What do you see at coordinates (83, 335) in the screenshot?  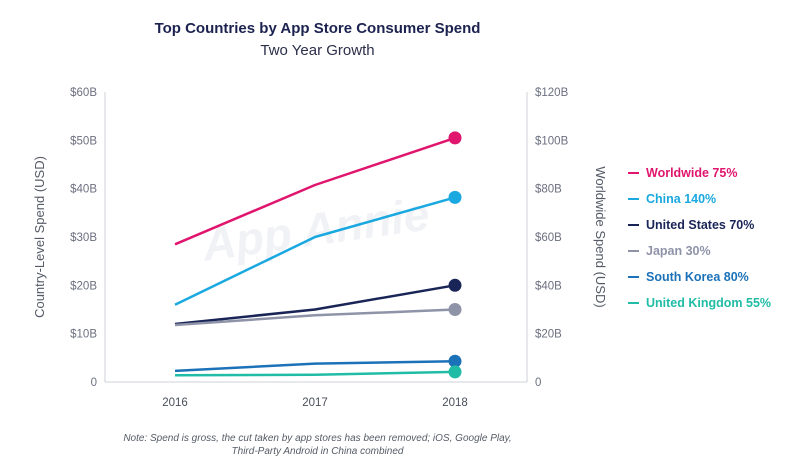 I see `y-left-tick-label: $10B` at bounding box center [83, 335].